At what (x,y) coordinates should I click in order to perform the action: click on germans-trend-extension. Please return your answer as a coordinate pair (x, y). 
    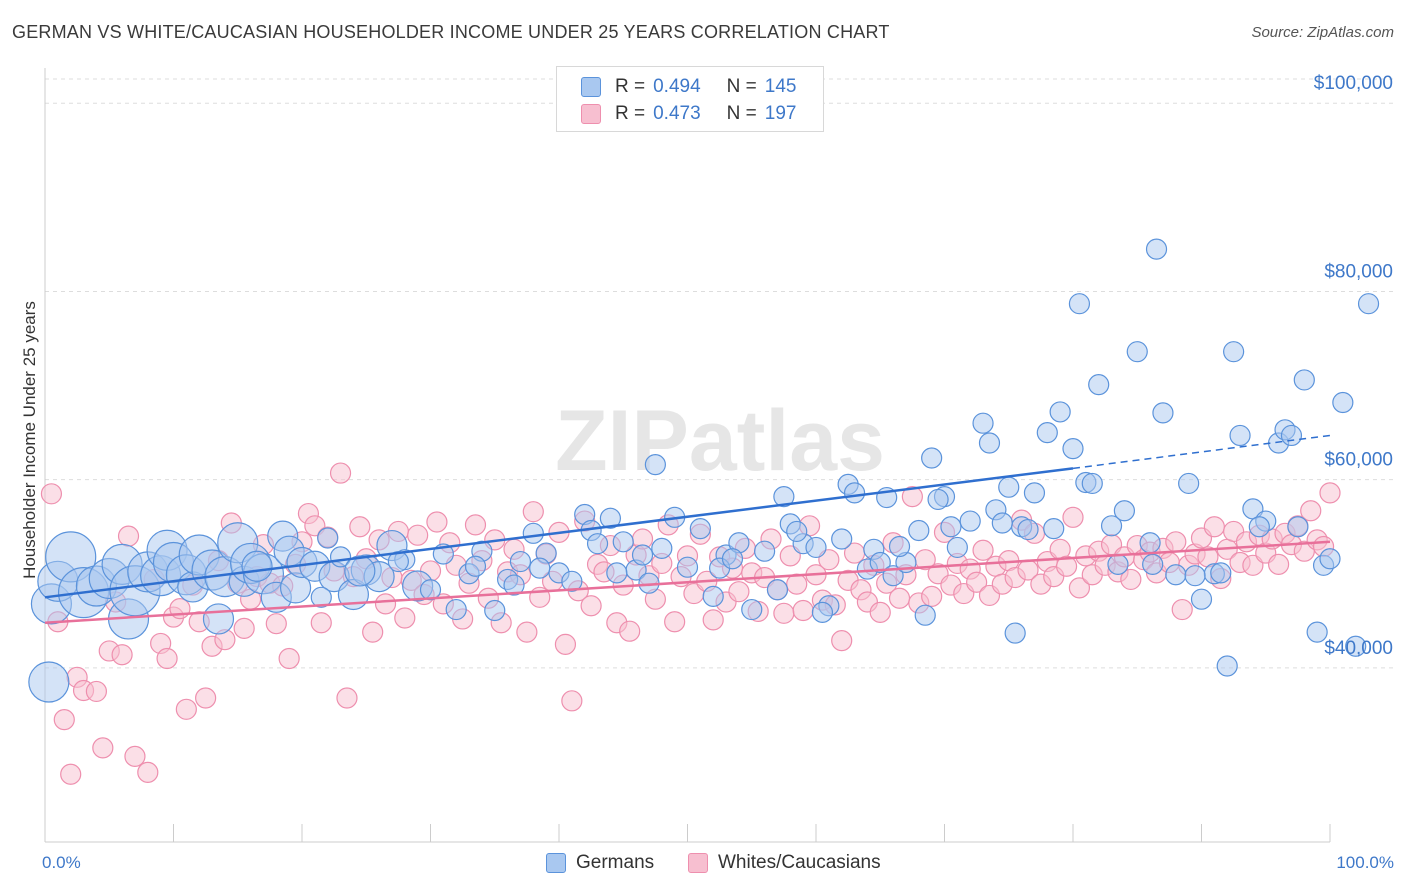
    Looking at the image, I should click on (1201, 452).